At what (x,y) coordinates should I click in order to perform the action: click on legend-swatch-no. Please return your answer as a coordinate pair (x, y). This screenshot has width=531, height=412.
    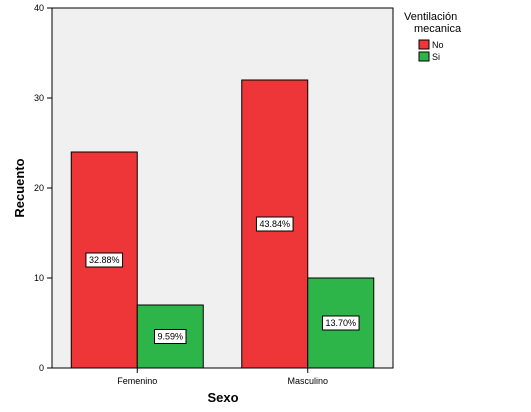
    Looking at the image, I should click on (424, 44).